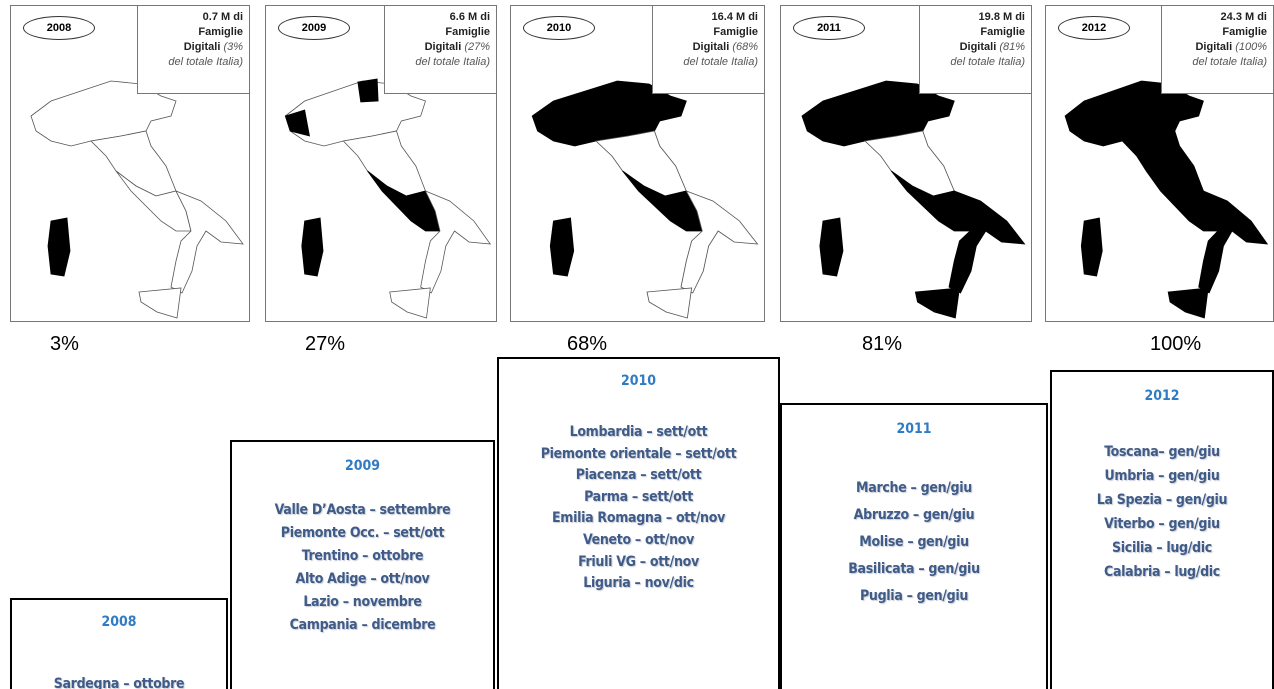  I want to click on callout-line: Digitali (27%, so click(437, 47).